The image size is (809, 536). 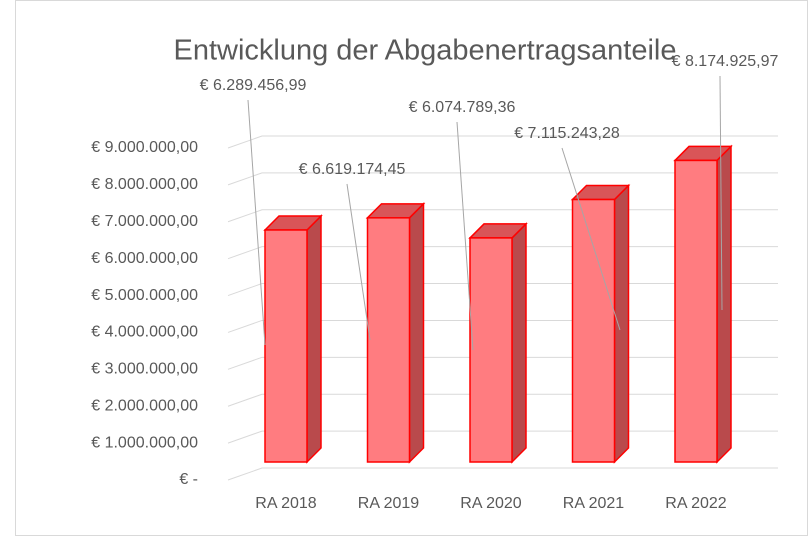 What do you see at coordinates (144, 332) in the screenshot?
I see `y-tick-label: € 4.000.000,00` at bounding box center [144, 332].